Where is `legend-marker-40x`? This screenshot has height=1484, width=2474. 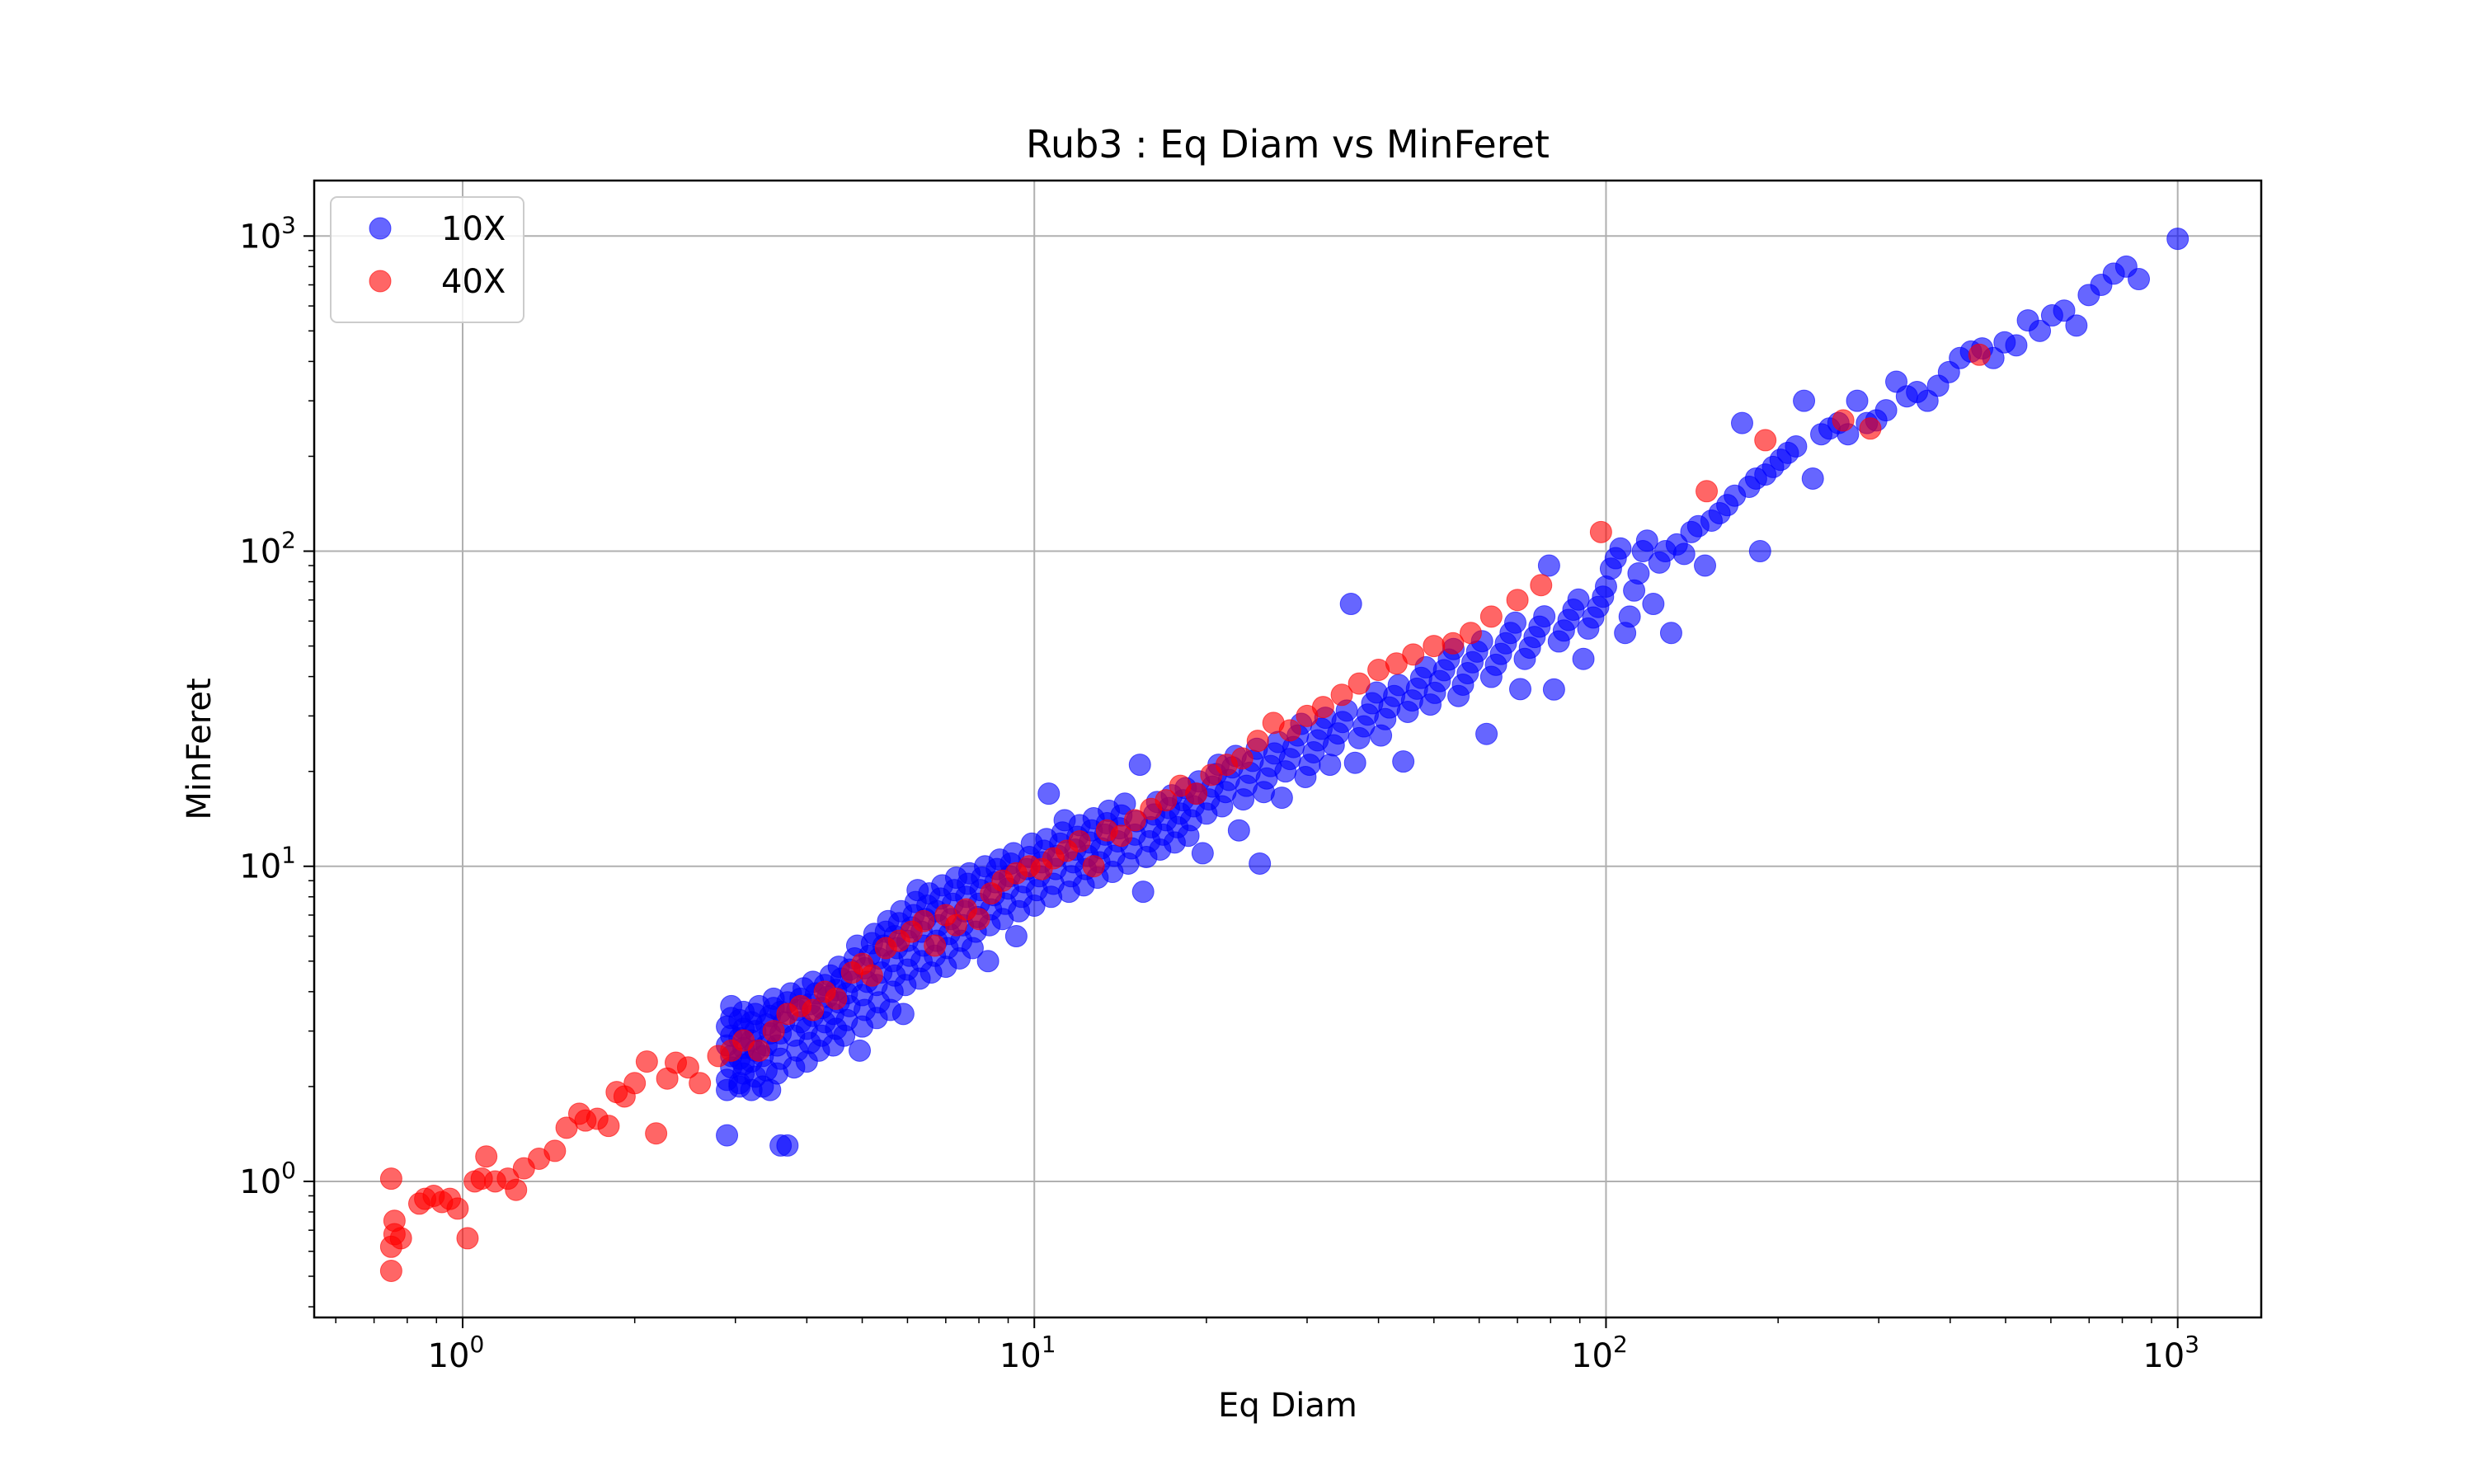 legend-marker-40x is located at coordinates (380, 281).